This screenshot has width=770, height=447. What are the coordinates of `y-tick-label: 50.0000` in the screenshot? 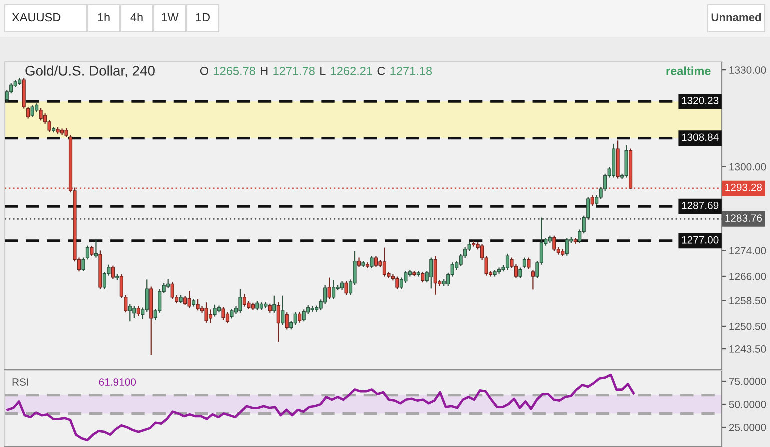 It's located at (747, 404).